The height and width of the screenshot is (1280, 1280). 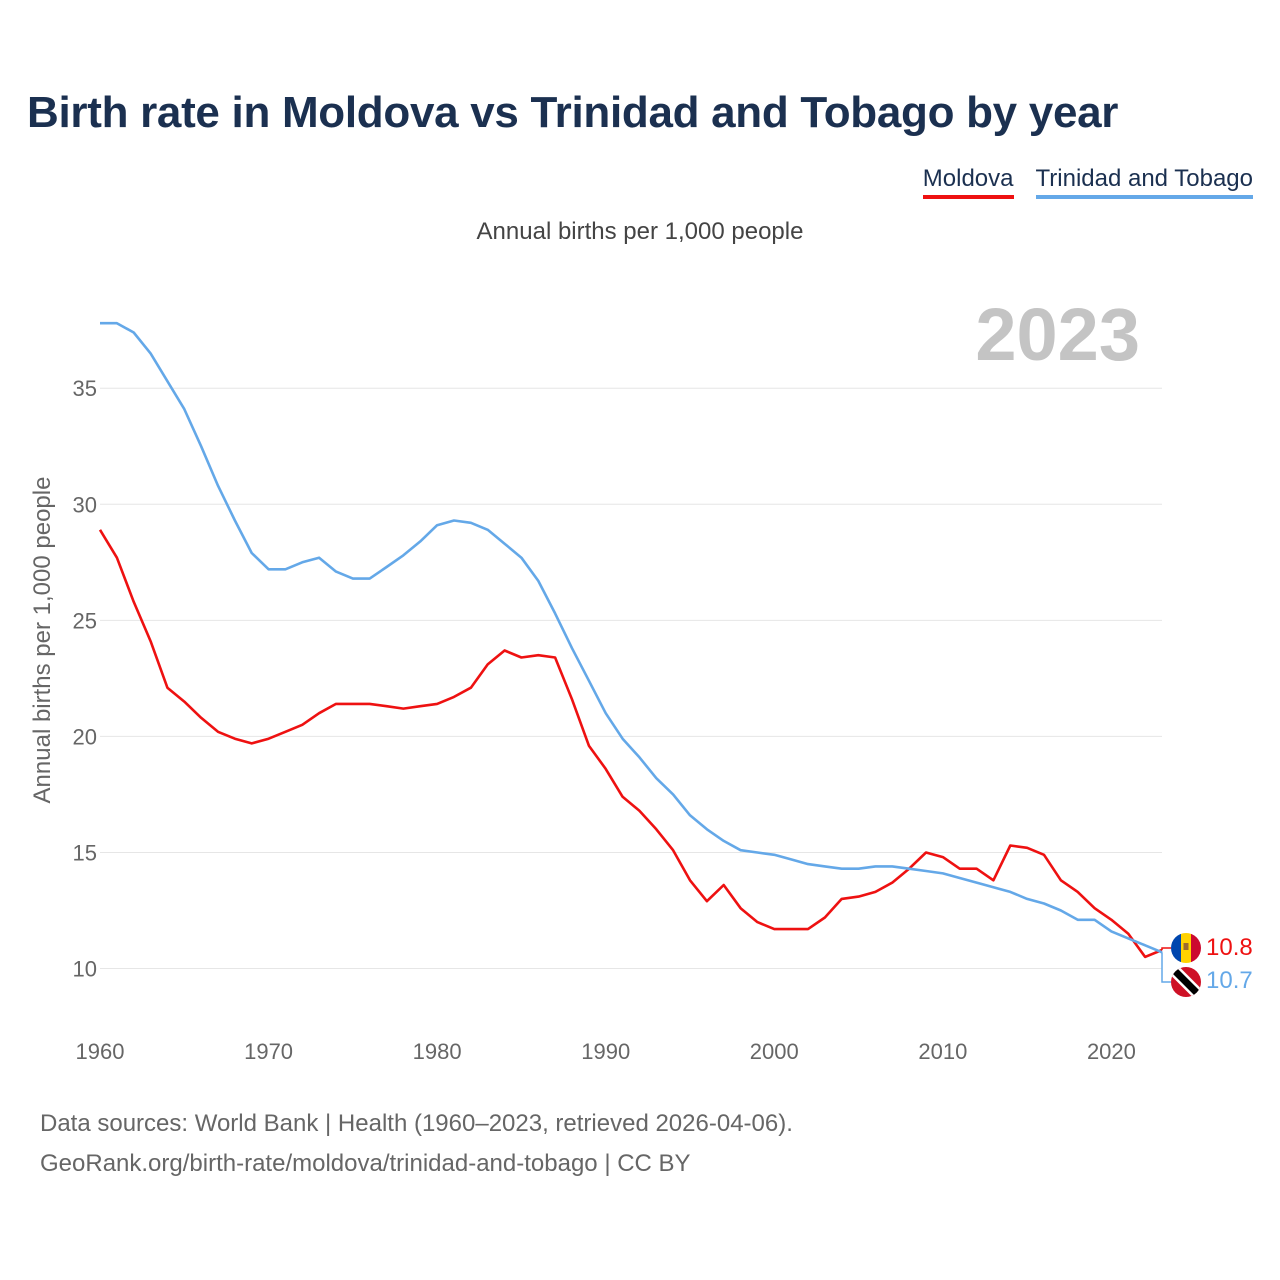 What do you see at coordinates (942, 1051) in the screenshot?
I see `x-tick-label: 2010` at bounding box center [942, 1051].